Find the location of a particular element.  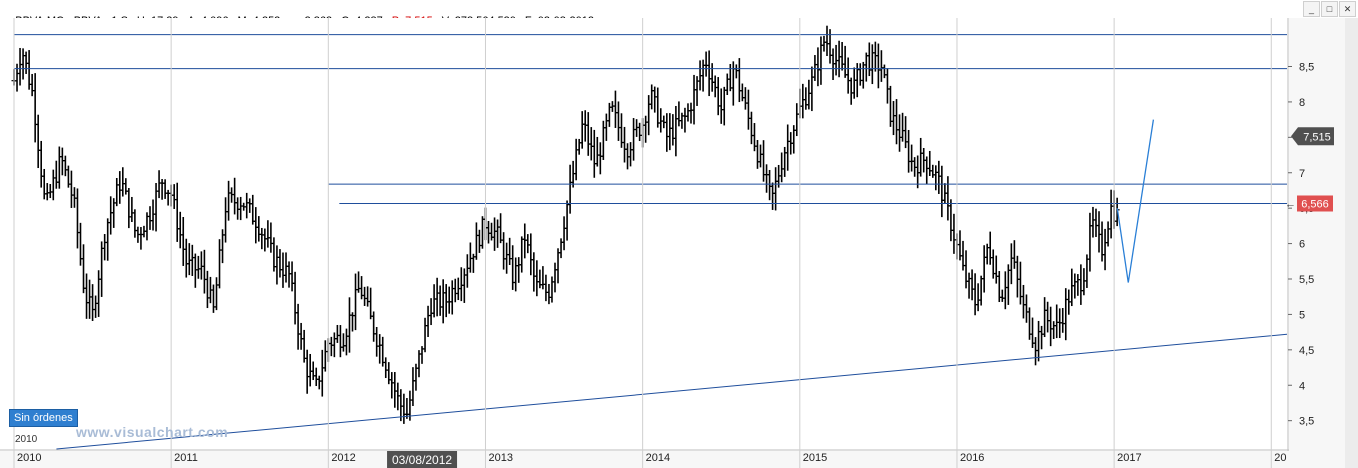

window-controls: _ □ ✕ is located at coordinates (1329, 9).